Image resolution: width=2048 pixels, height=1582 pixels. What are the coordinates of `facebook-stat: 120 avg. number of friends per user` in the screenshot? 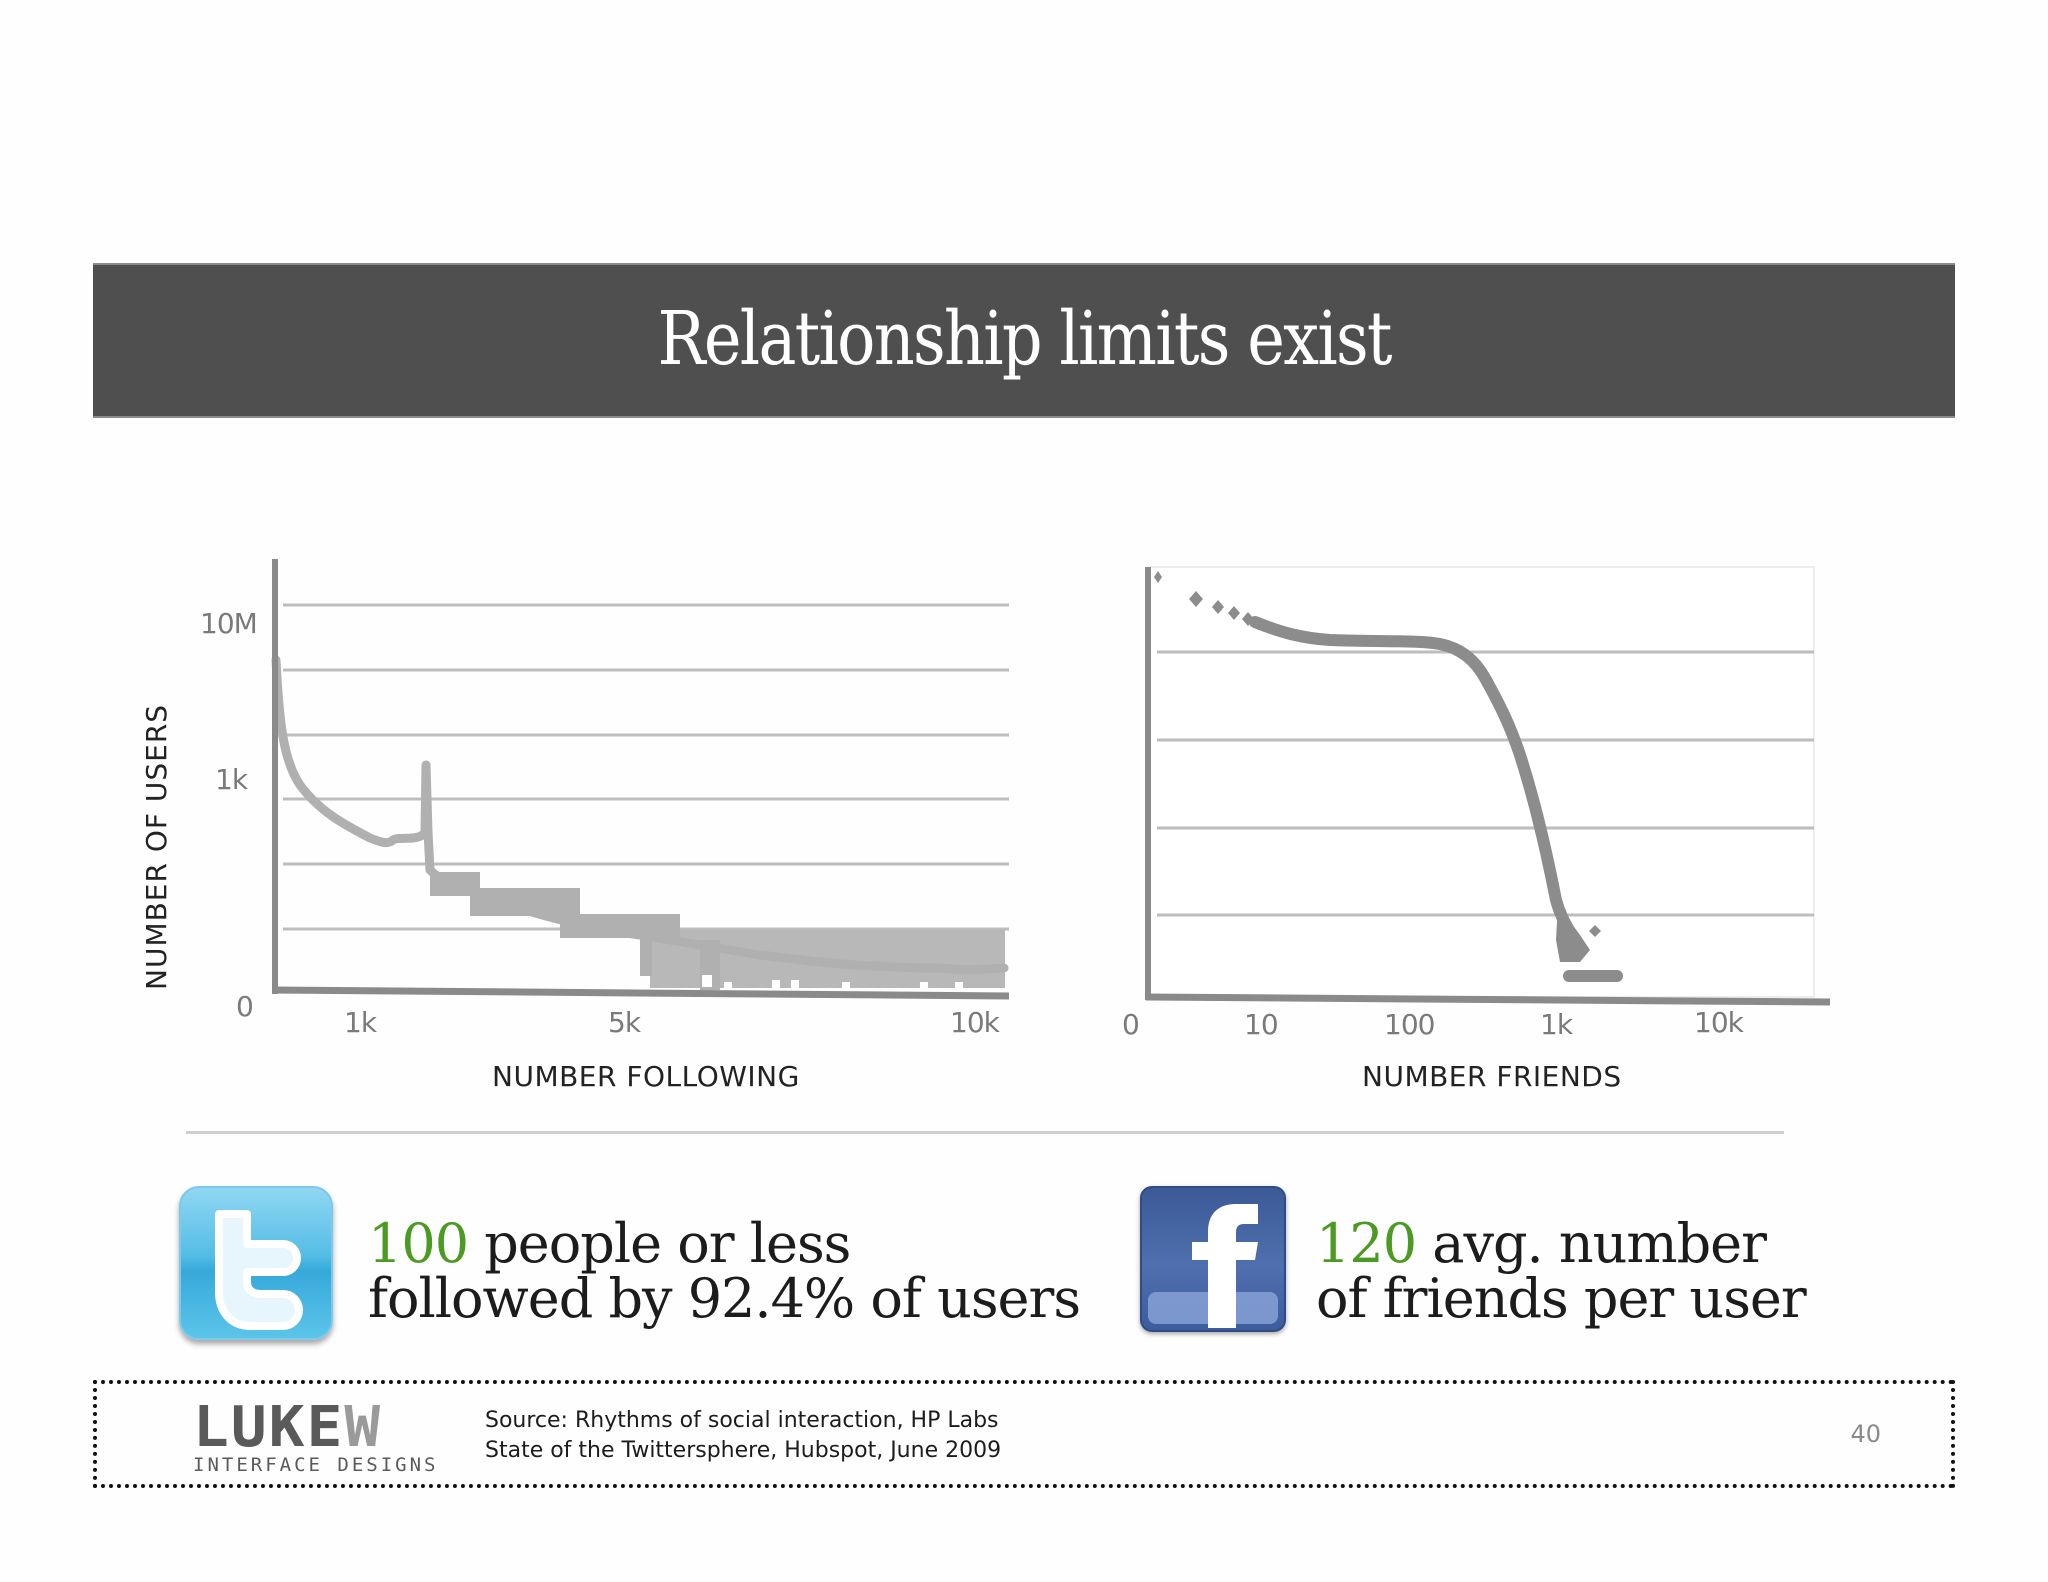 It's located at (1561, 1271).